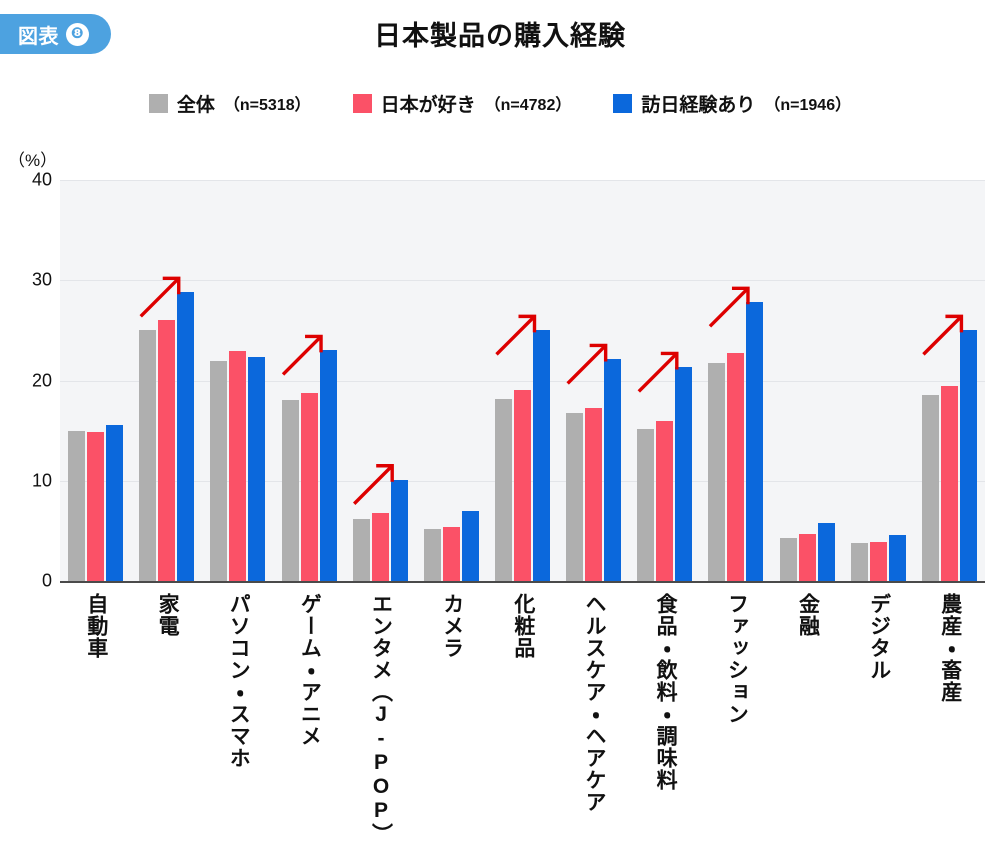  Describe the element at coordinates (41, 380) in the screenshot. I see `y-axis-tick-label: 20` at that location.